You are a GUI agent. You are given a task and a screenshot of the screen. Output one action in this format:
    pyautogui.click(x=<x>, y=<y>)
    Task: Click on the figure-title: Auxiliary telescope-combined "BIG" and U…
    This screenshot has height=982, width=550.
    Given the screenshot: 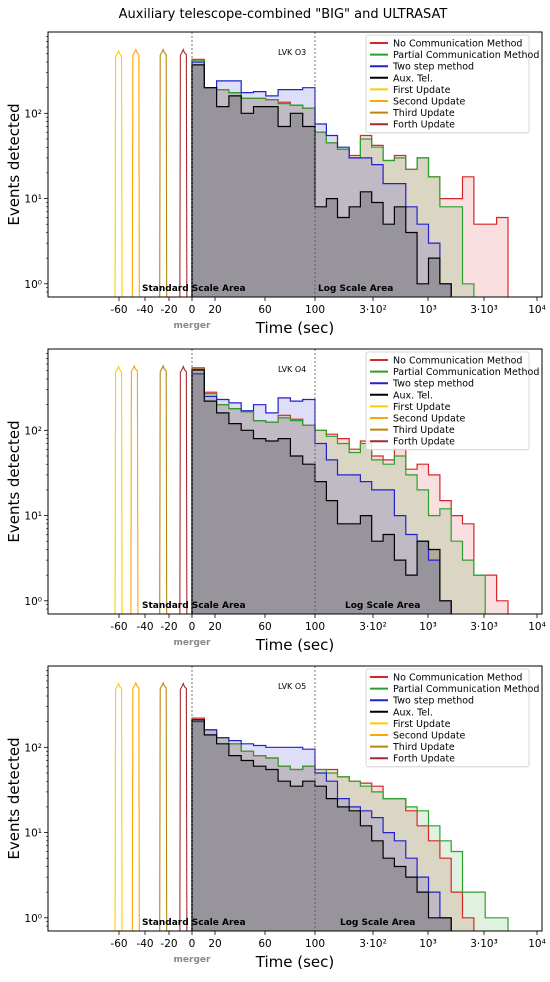 What is the action you would take?
    pyautogui.click(x=283, y=14)
    